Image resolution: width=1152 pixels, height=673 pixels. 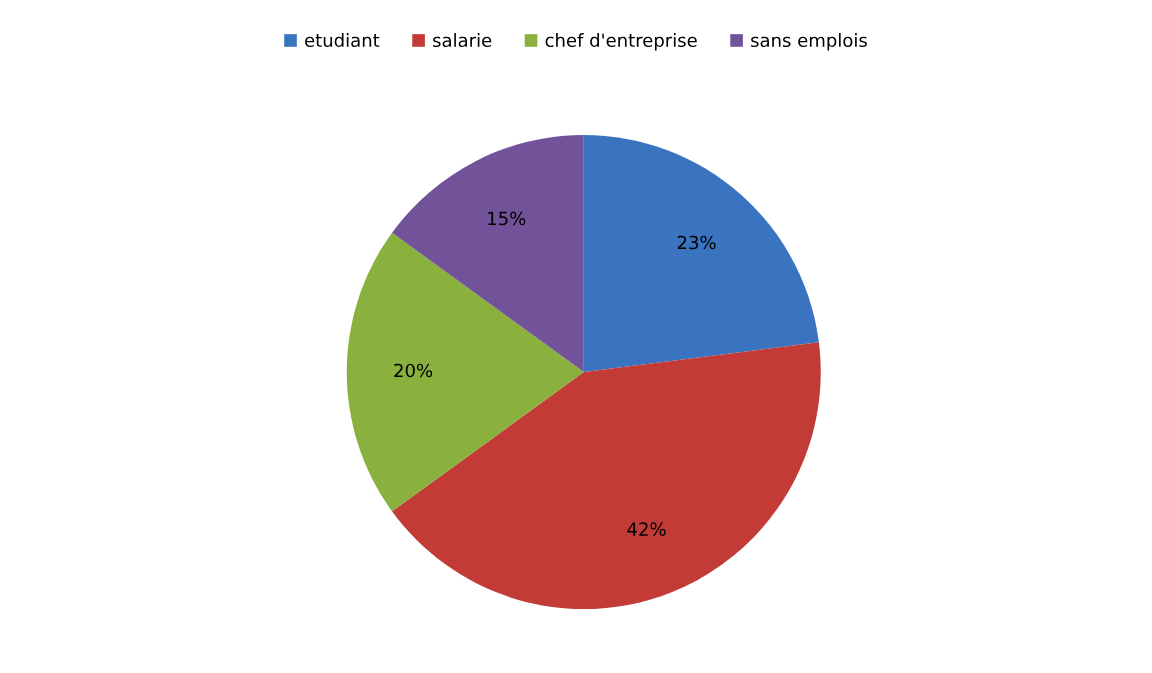 I want to click on data-label: 23%, so click(x=696, y=242).